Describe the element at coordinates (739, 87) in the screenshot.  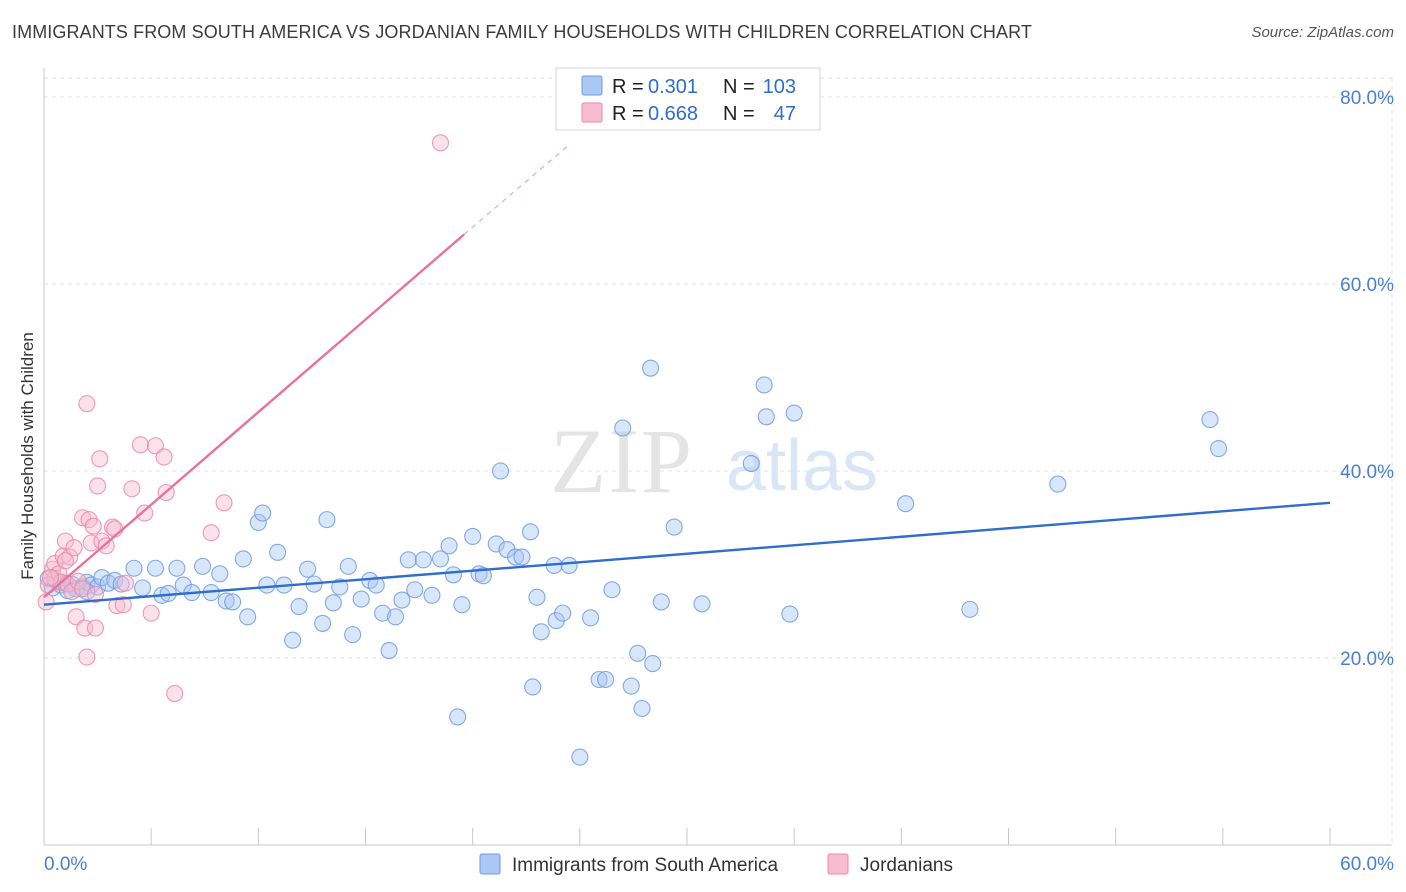
I see `stats-n-label-blue: N =` at that location.